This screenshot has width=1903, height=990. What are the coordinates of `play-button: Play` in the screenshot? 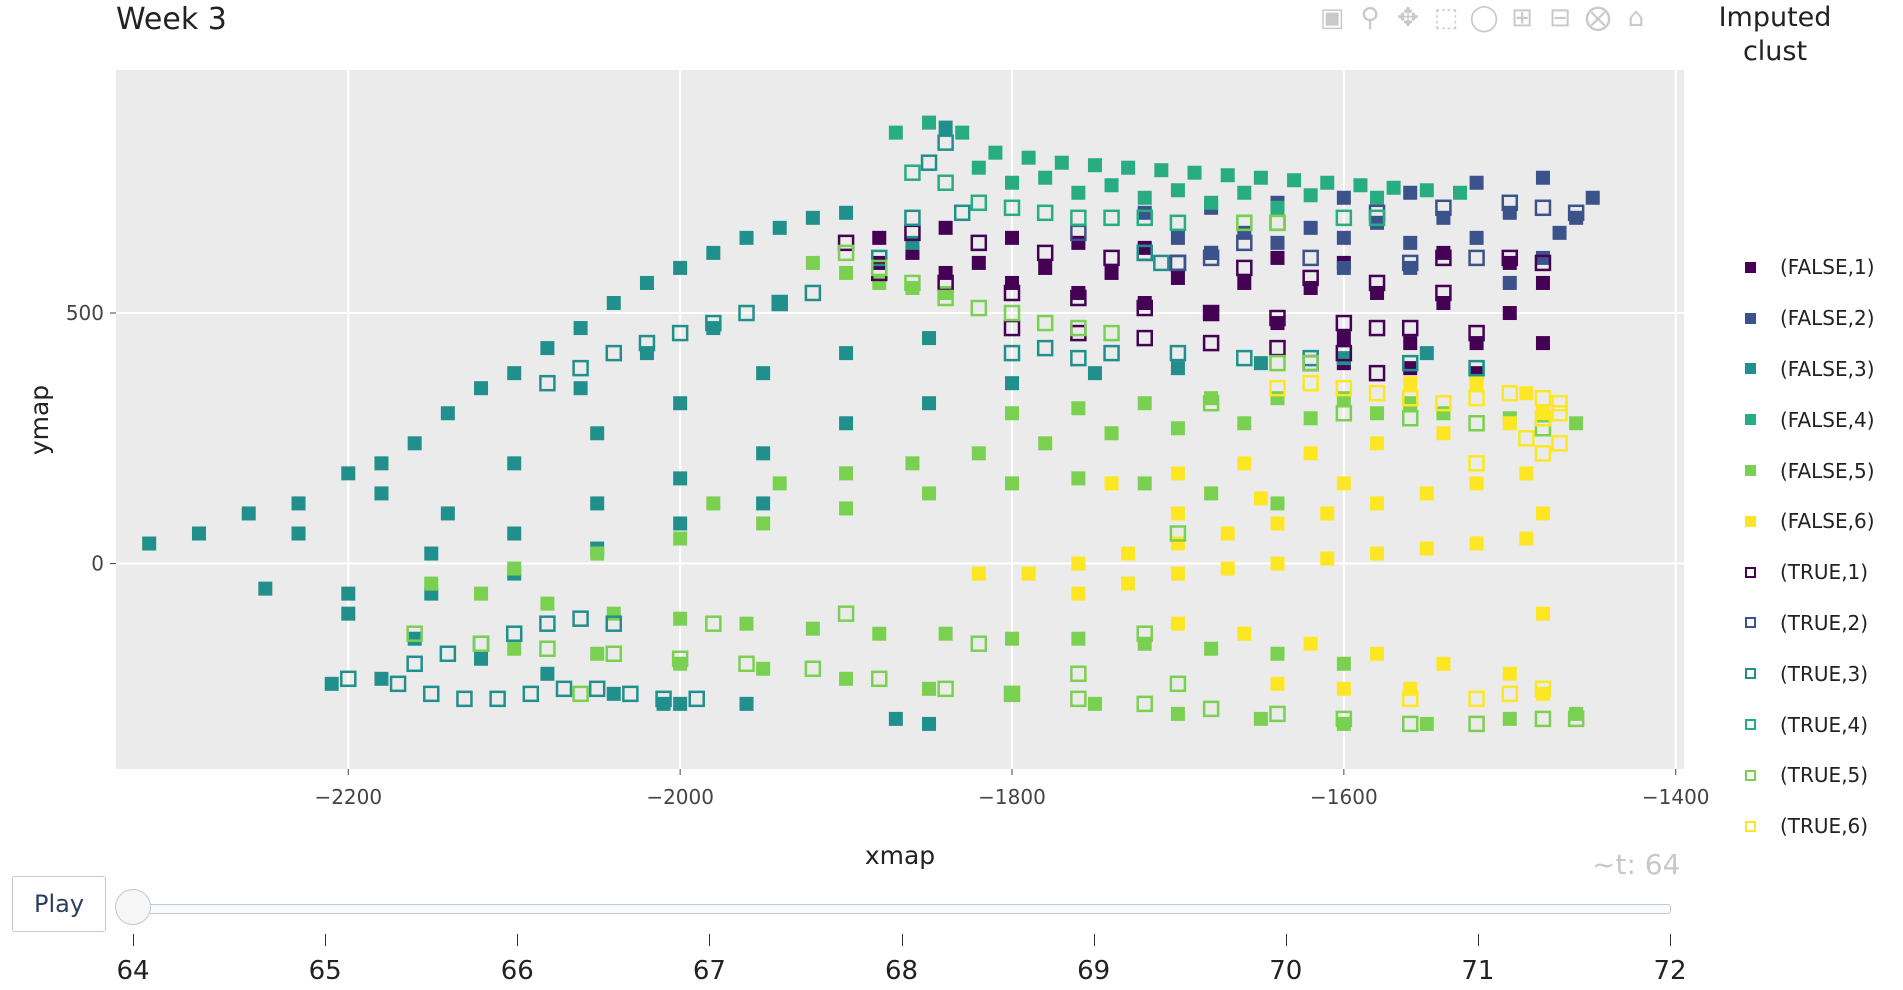 It's located at (59, 904).